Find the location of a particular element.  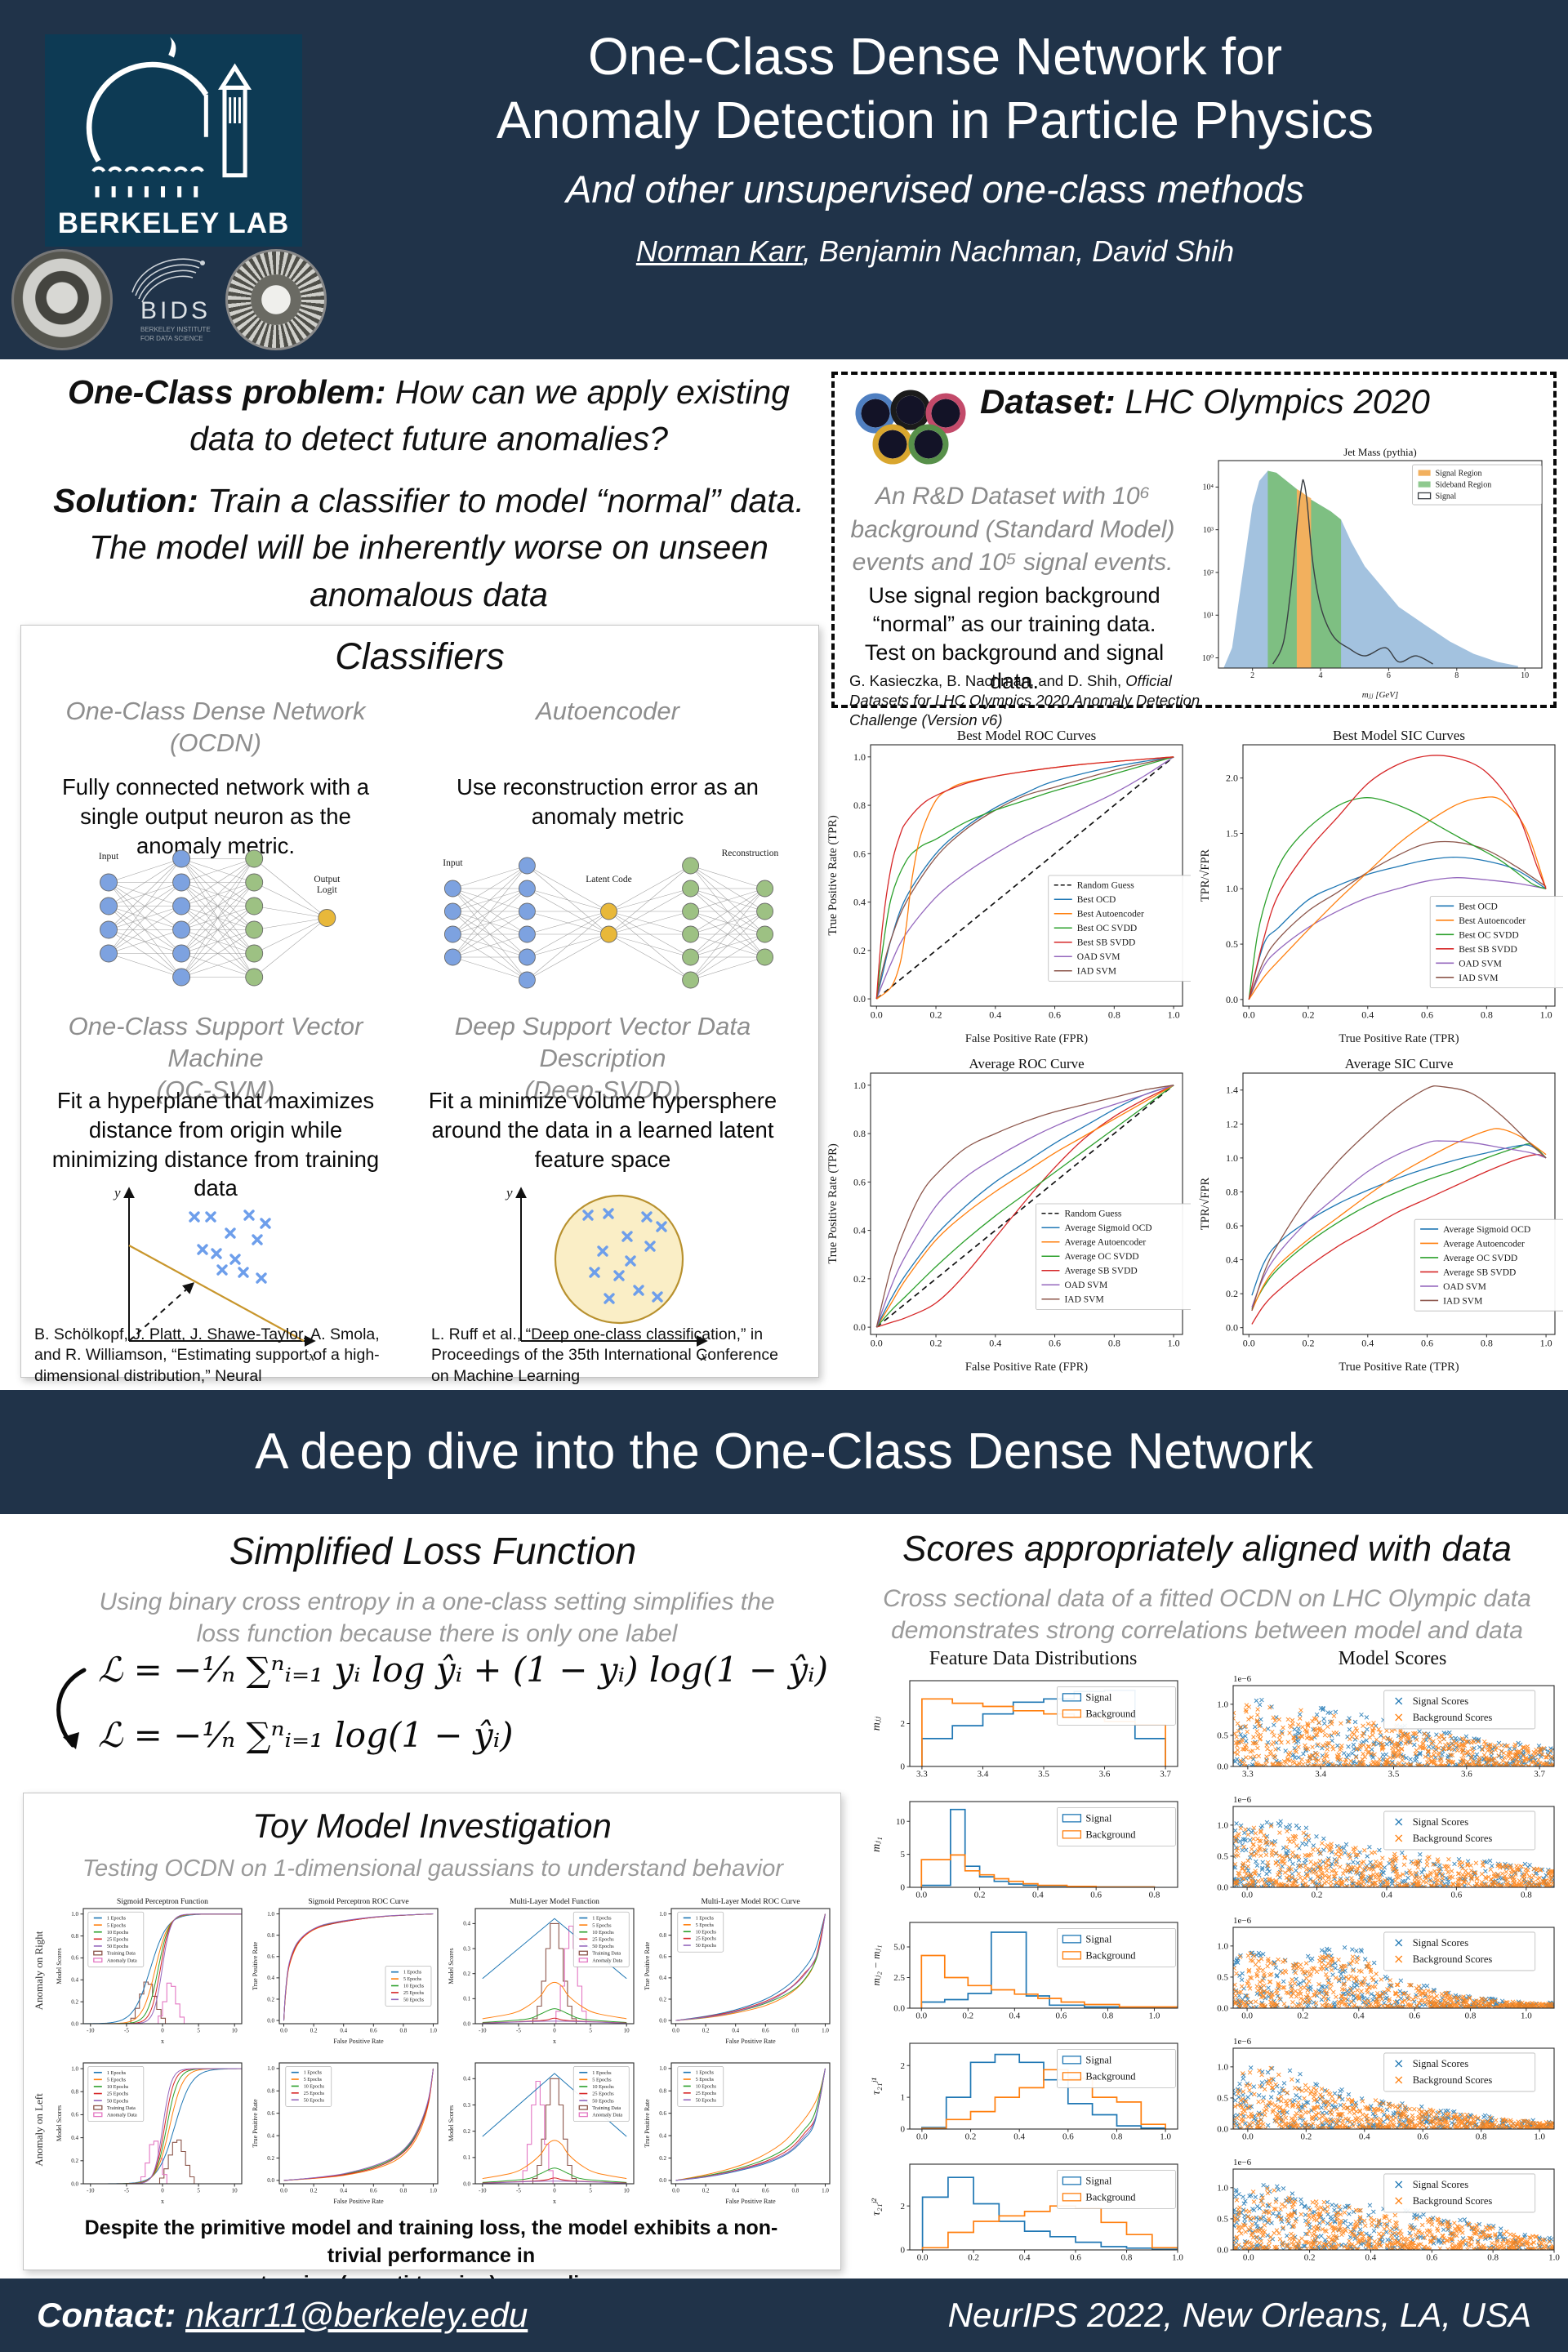

svg-text: Average ROC Curve is located at coordinates (1026, 1063).